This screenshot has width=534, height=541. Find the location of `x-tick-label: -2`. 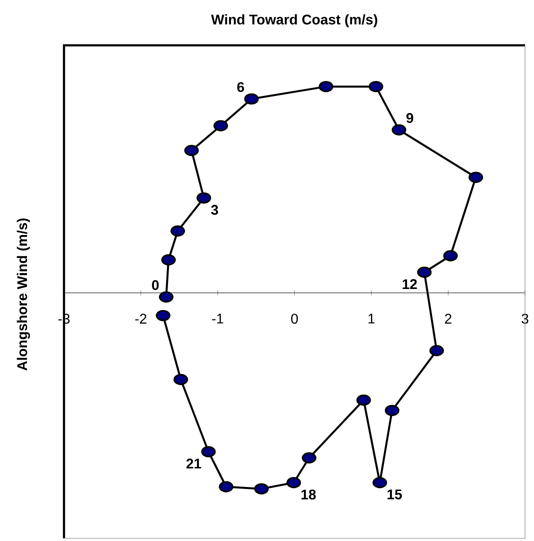

x-tick-label: -2 is located at coordinates (140, 319).